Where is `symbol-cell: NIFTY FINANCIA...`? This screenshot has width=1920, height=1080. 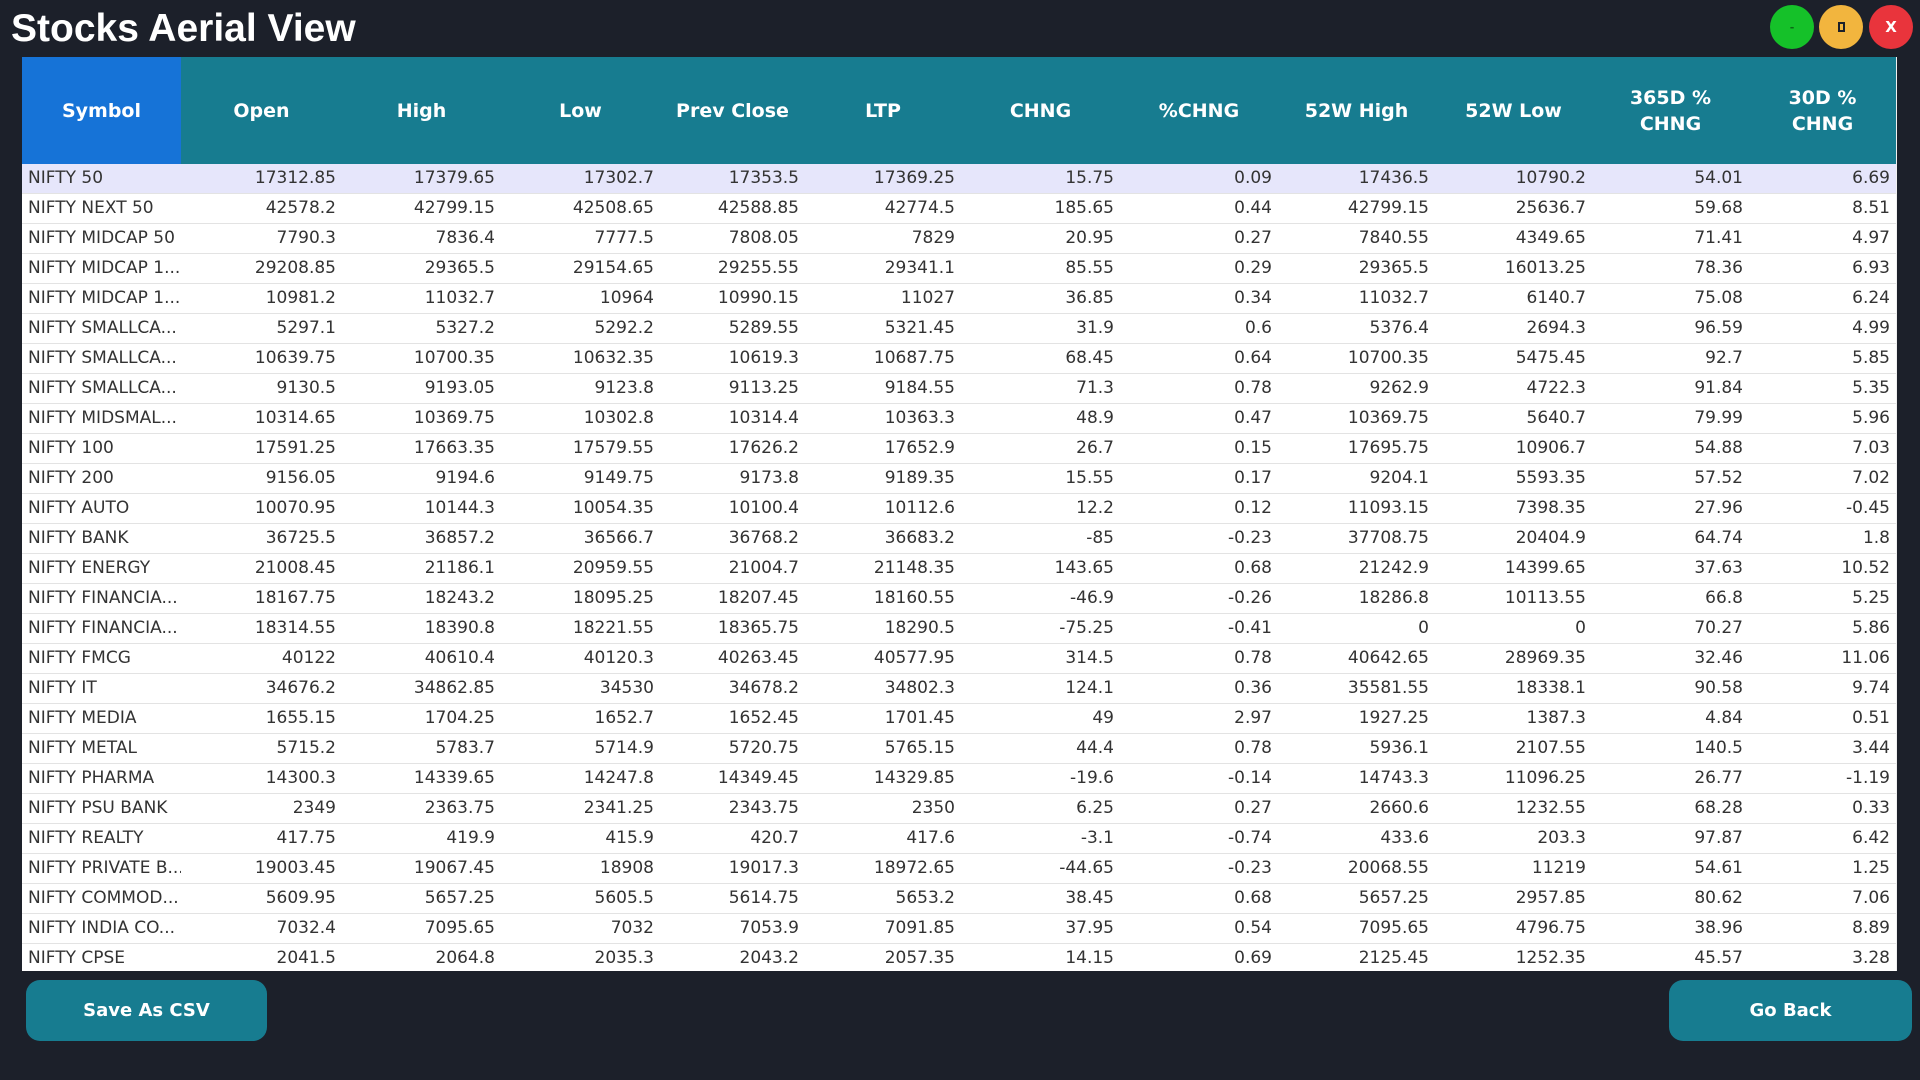
symbol-cell: NIFTY FINANCIA... is located at coordinates (103, 628).